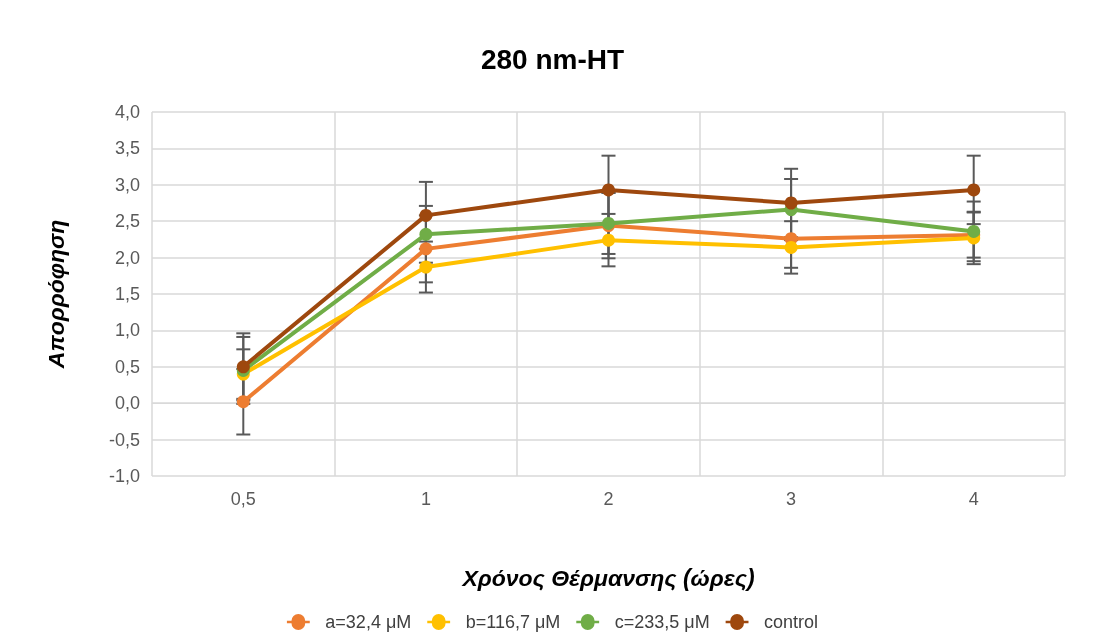 The width and height of the screenshot is (1105, 644). Describe the element at coordinates (124, 476) in the screenshot. I see `y-tick-label: -1,0` at that location.